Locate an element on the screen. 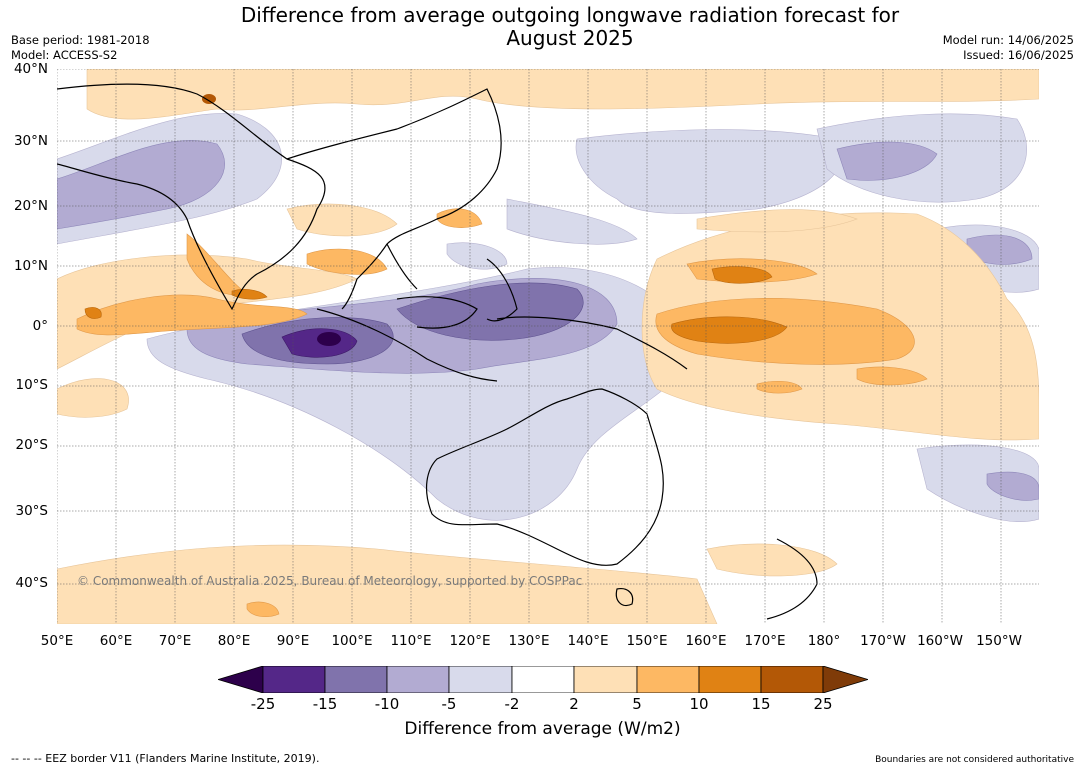 This screenshot has height=770, width=1085. lon-label-50e: 50°E is located at coordinates (57, 641).